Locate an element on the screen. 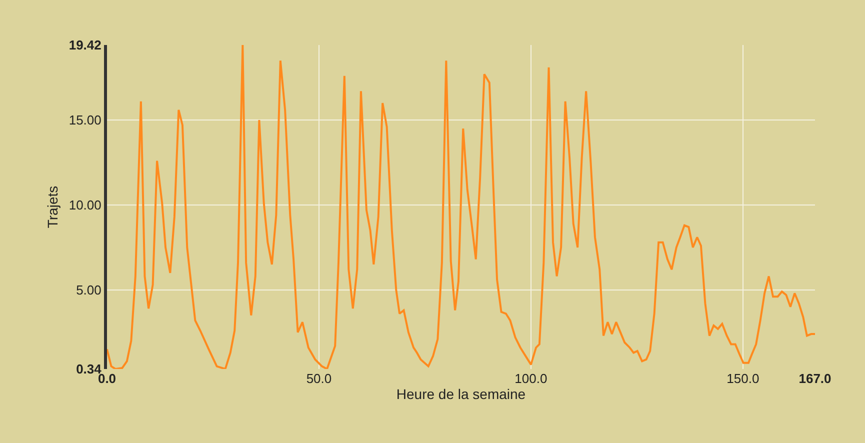 The image size is (865, 443). y-tick-label: 10.00 is located at coordinates (85, 205).